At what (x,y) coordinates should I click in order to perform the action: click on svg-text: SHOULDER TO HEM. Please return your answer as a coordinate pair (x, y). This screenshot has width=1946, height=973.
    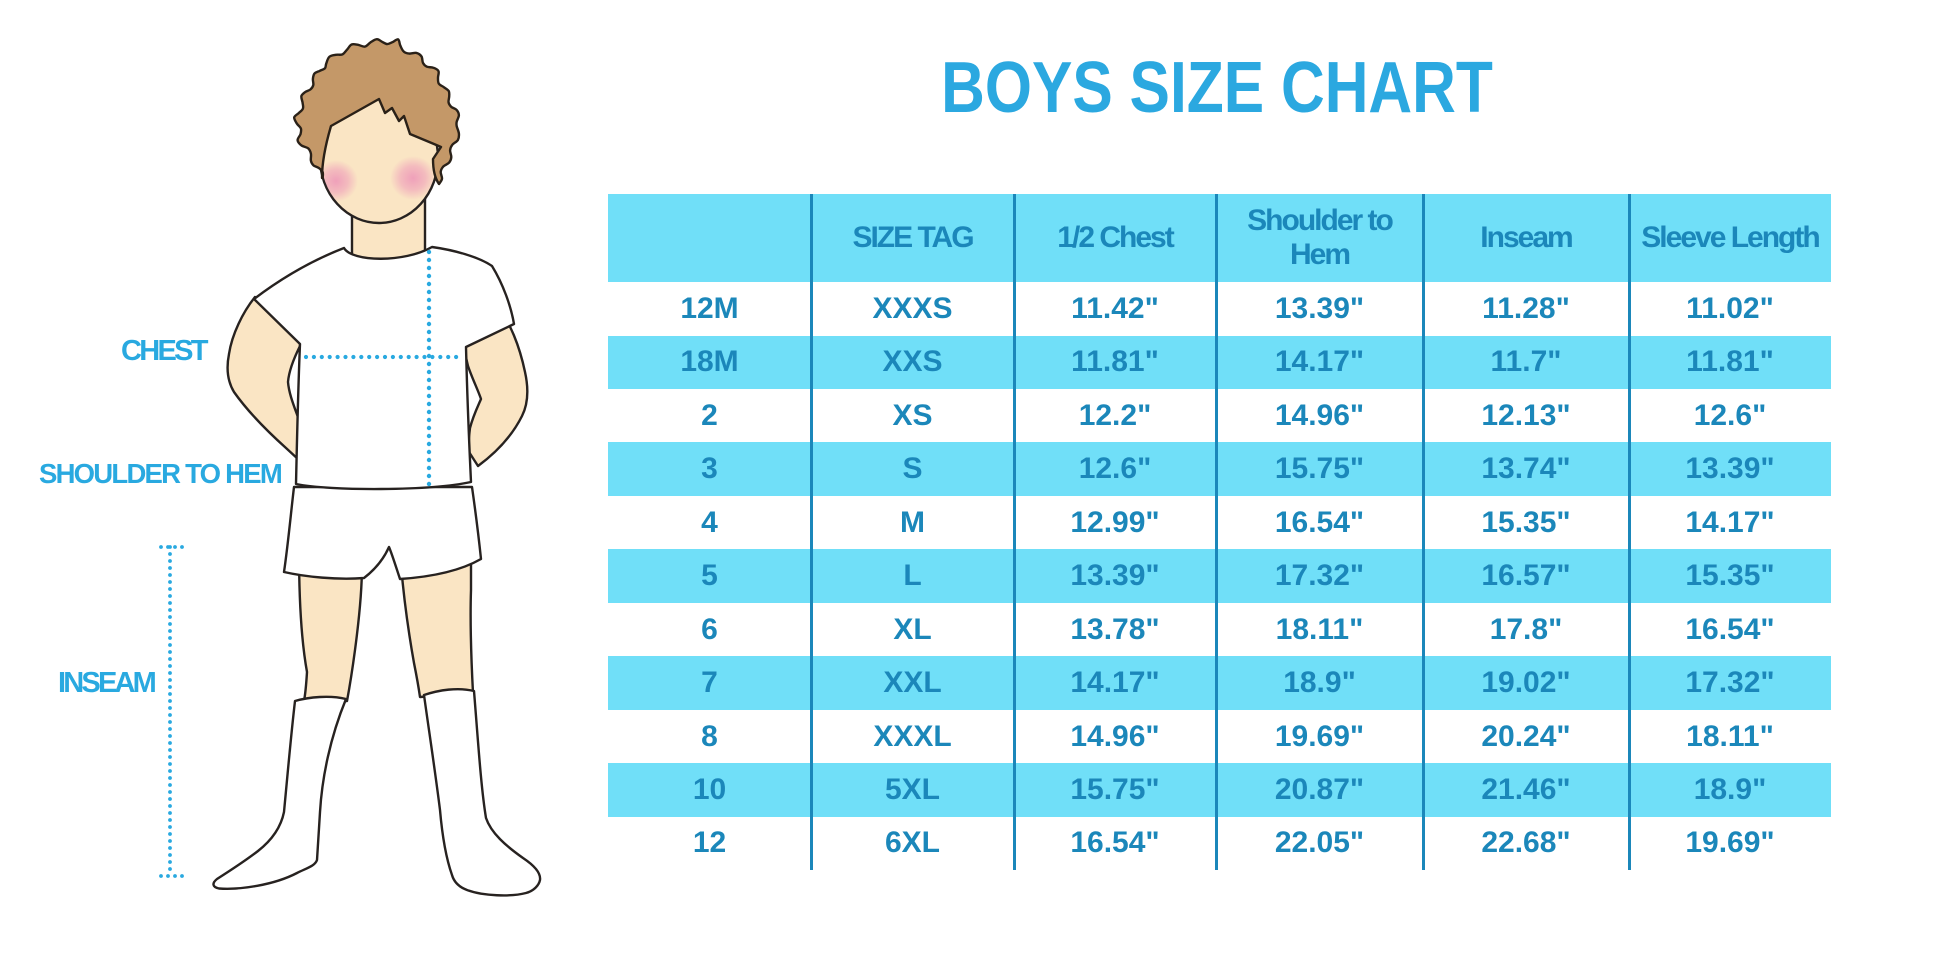
    Looking at the image, I should click on (160, 473).